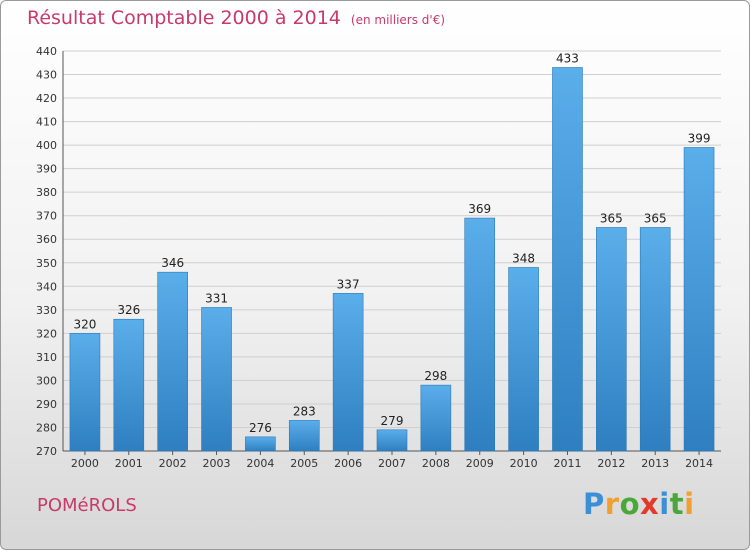 This screenshot has height=550, width=750. I want to click on y-tick-label: 310, so click(46, 357).